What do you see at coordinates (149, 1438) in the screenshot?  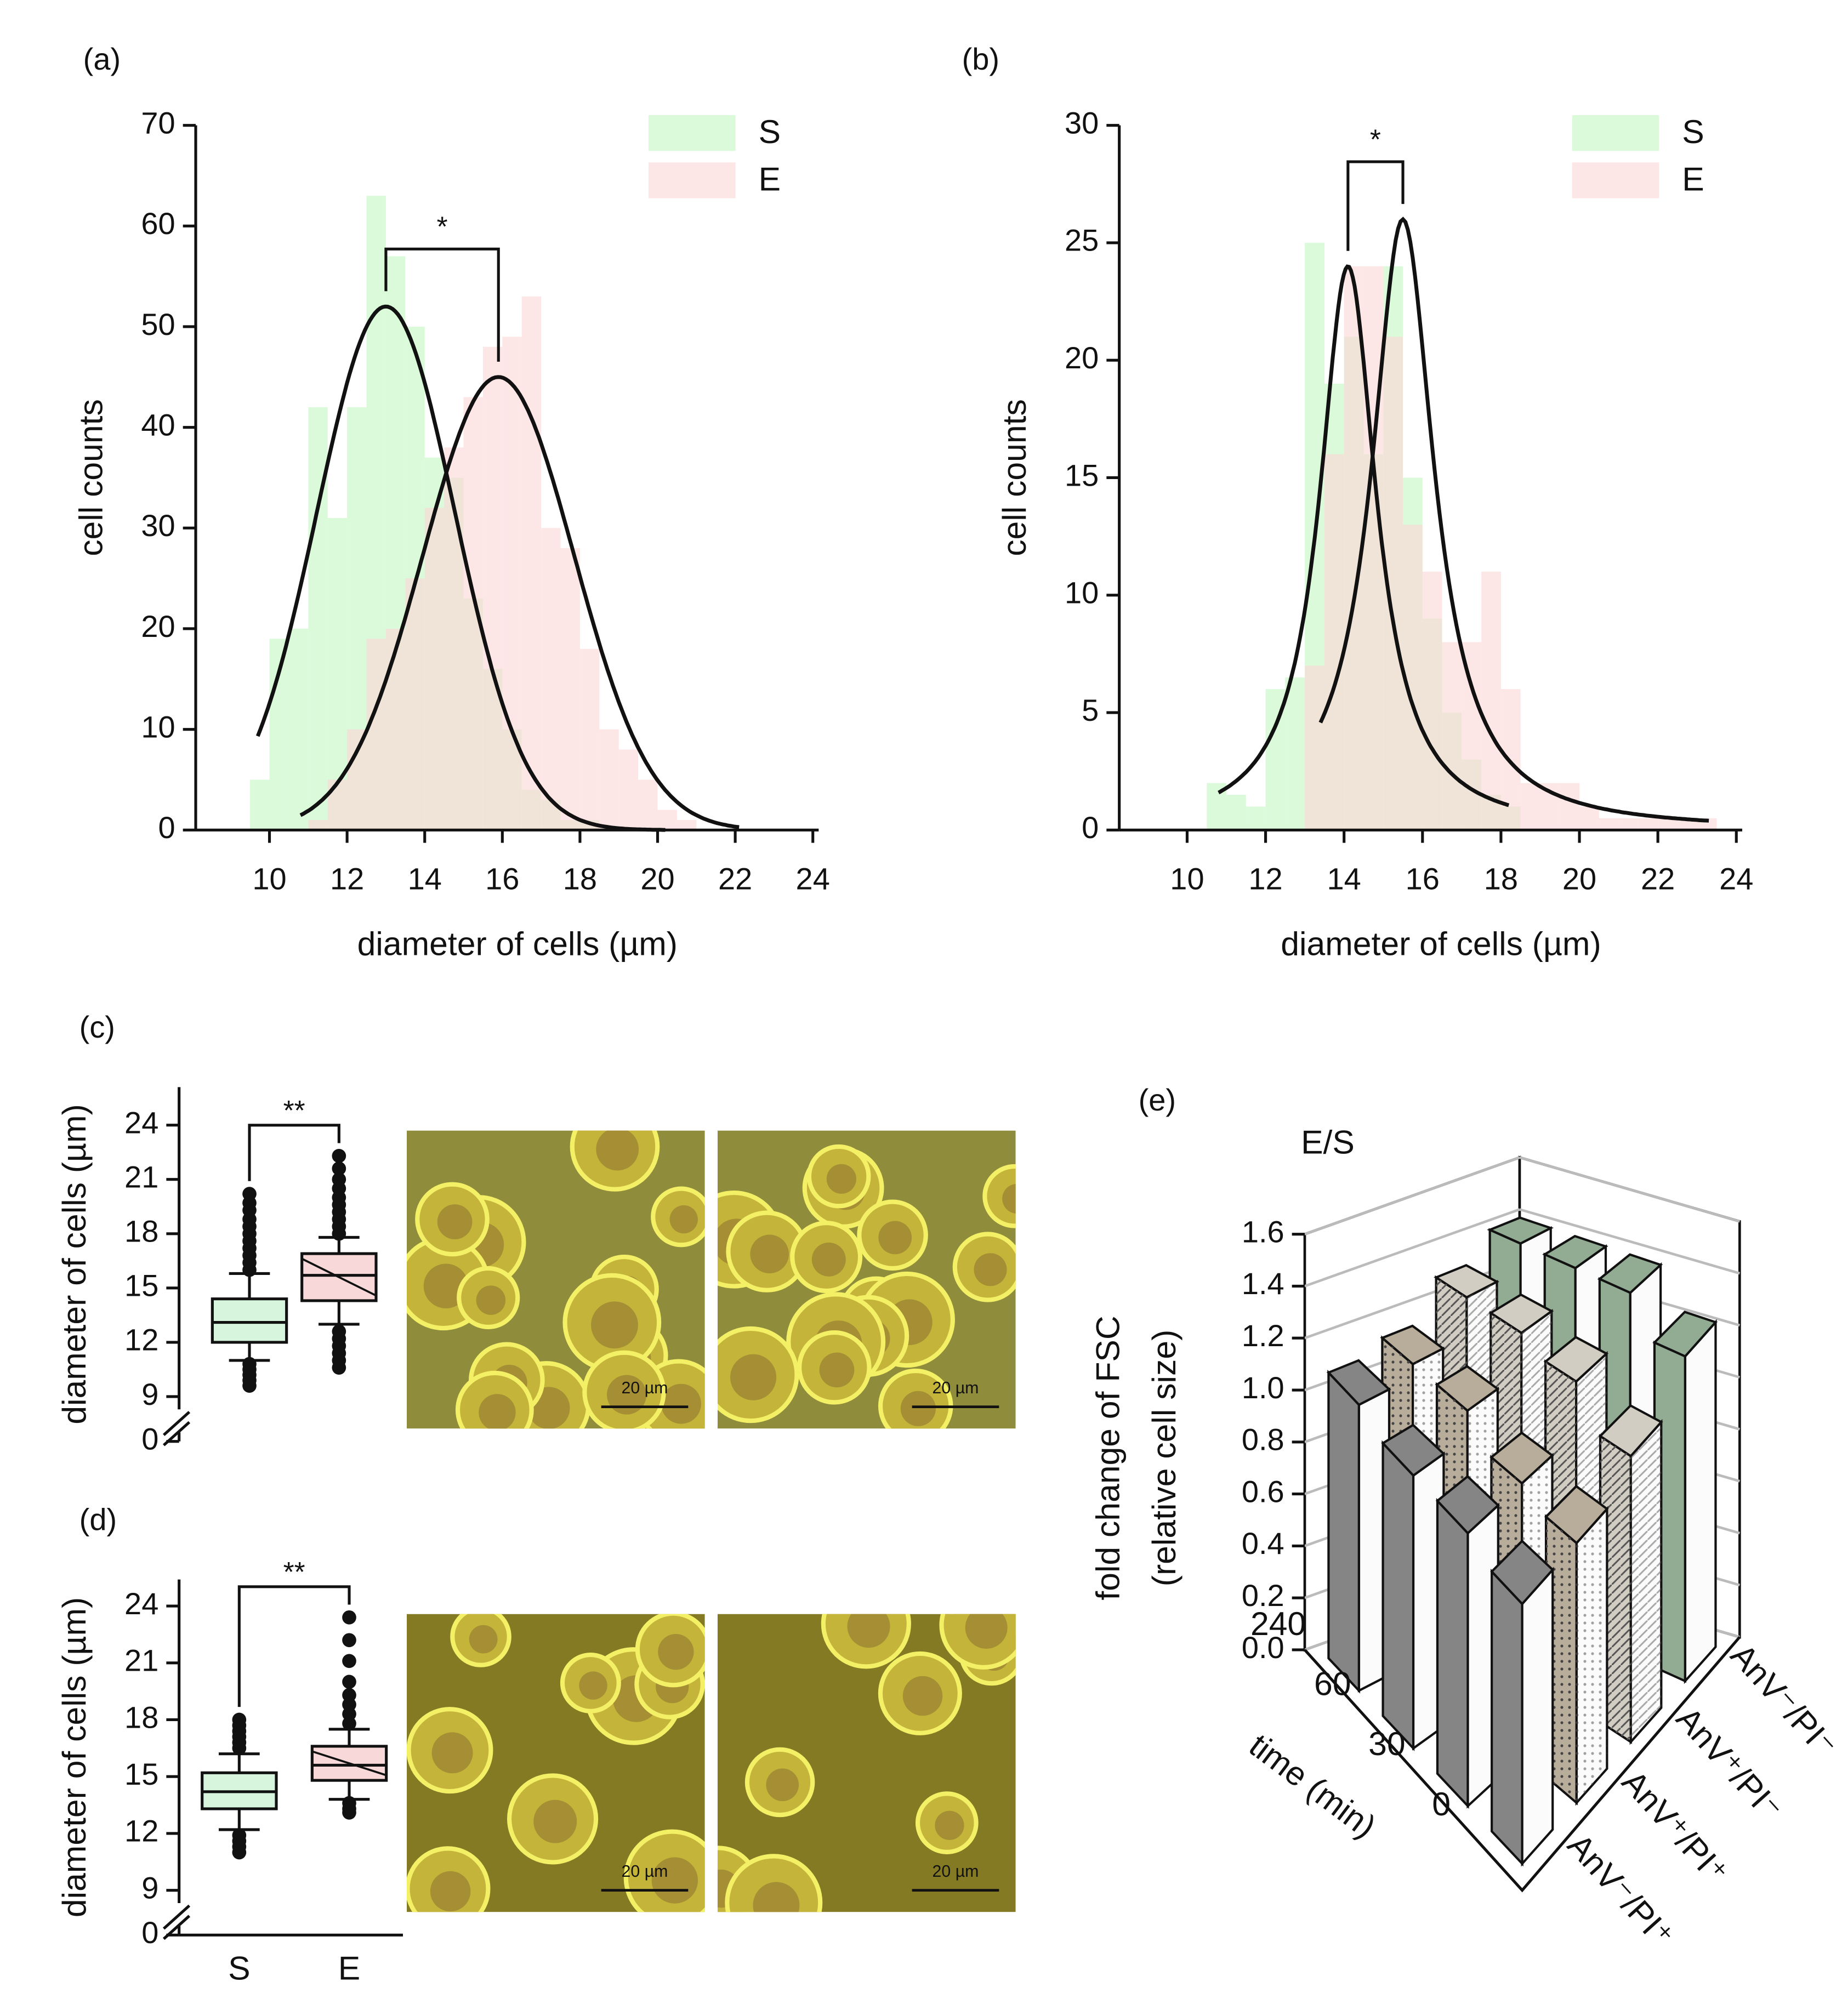 I see `y-tick-label: 0` at bounding box center [149, 1438].